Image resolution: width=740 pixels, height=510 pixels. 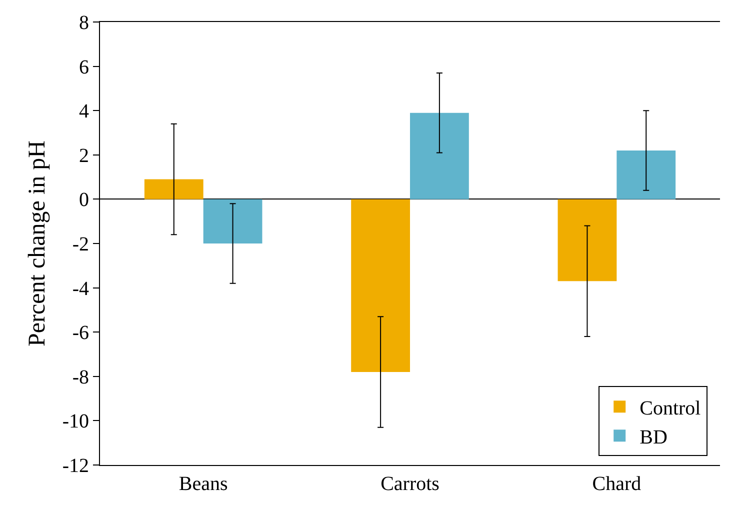 What do you see at coordinates (84, 155) in the screenshot?
I see `y-tick-label: 2` at bounding box center [84, 155].